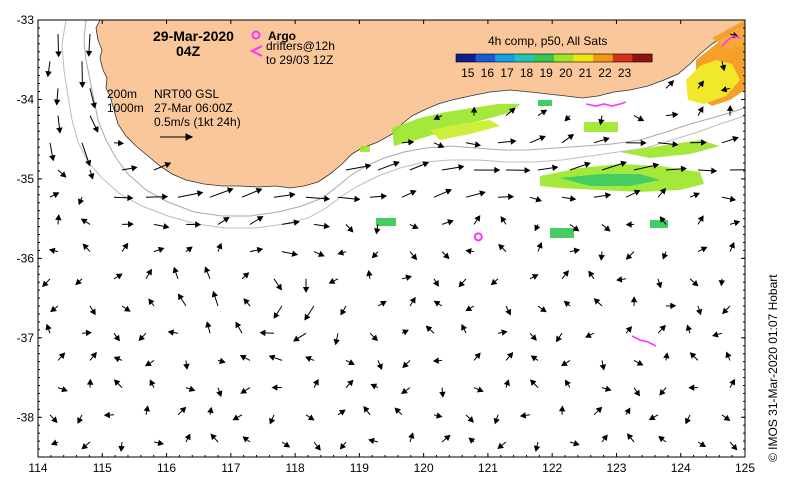 This screenshot has height=492, width=790. Describe the element at coordinates (527, 73) in the screenshot. I see `colorbar-label: 18` at that location.